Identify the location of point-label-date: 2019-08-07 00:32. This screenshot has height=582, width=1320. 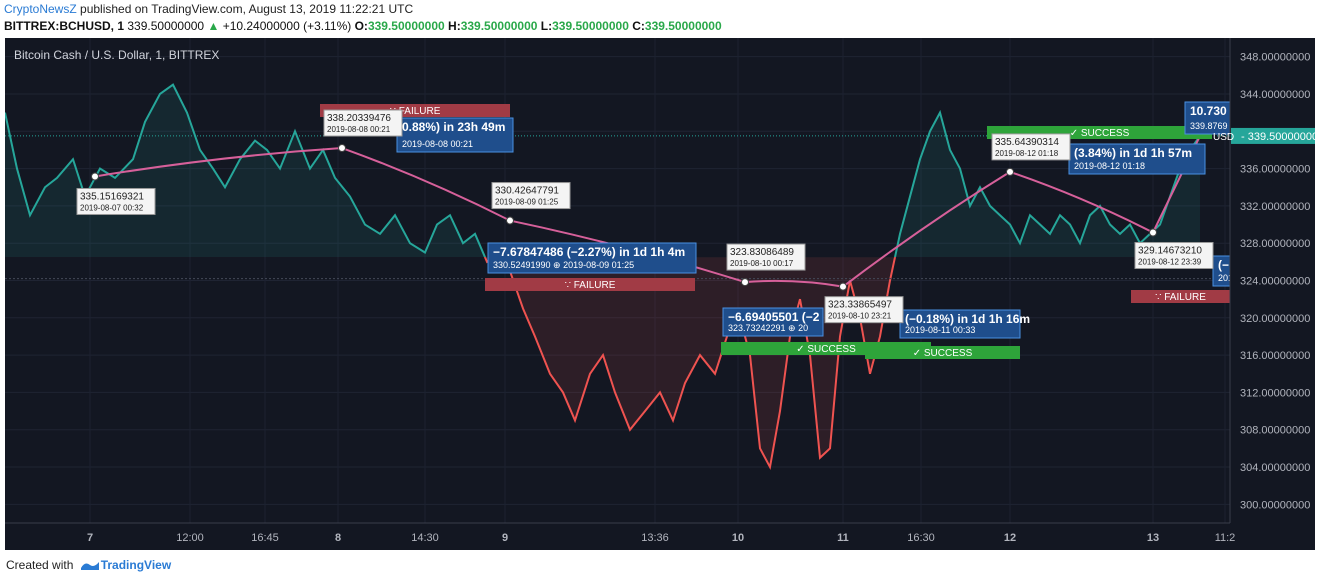
(112, 207).